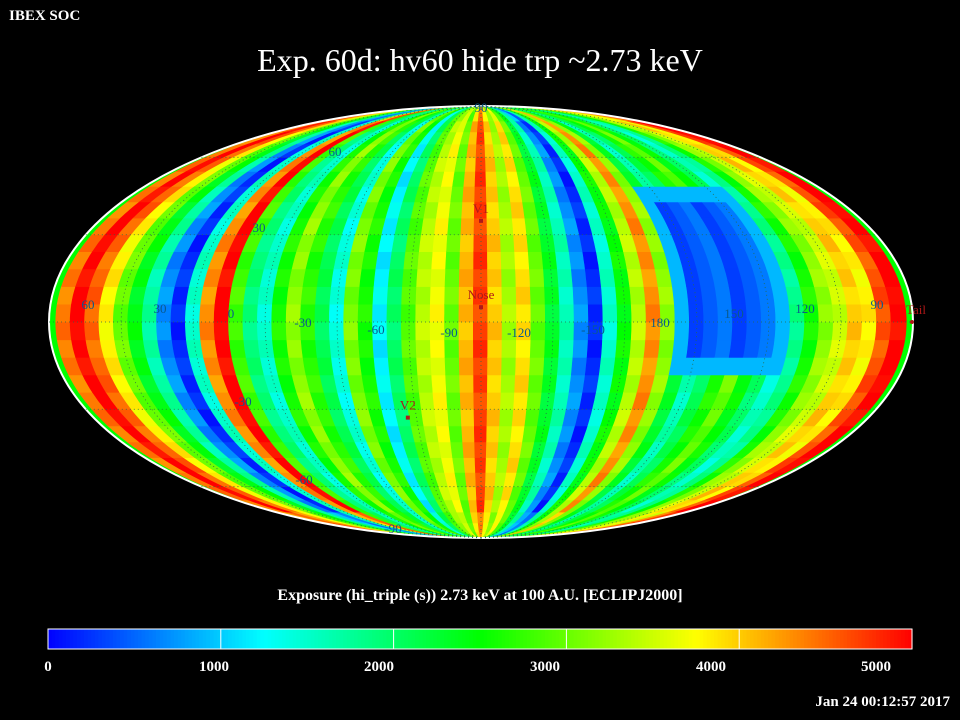 The width and height of the screenshot is (960, 720). Describe the element at coordinates (214, 667) in the screenshot. I see `colorbar-tick: 1000` at that location.